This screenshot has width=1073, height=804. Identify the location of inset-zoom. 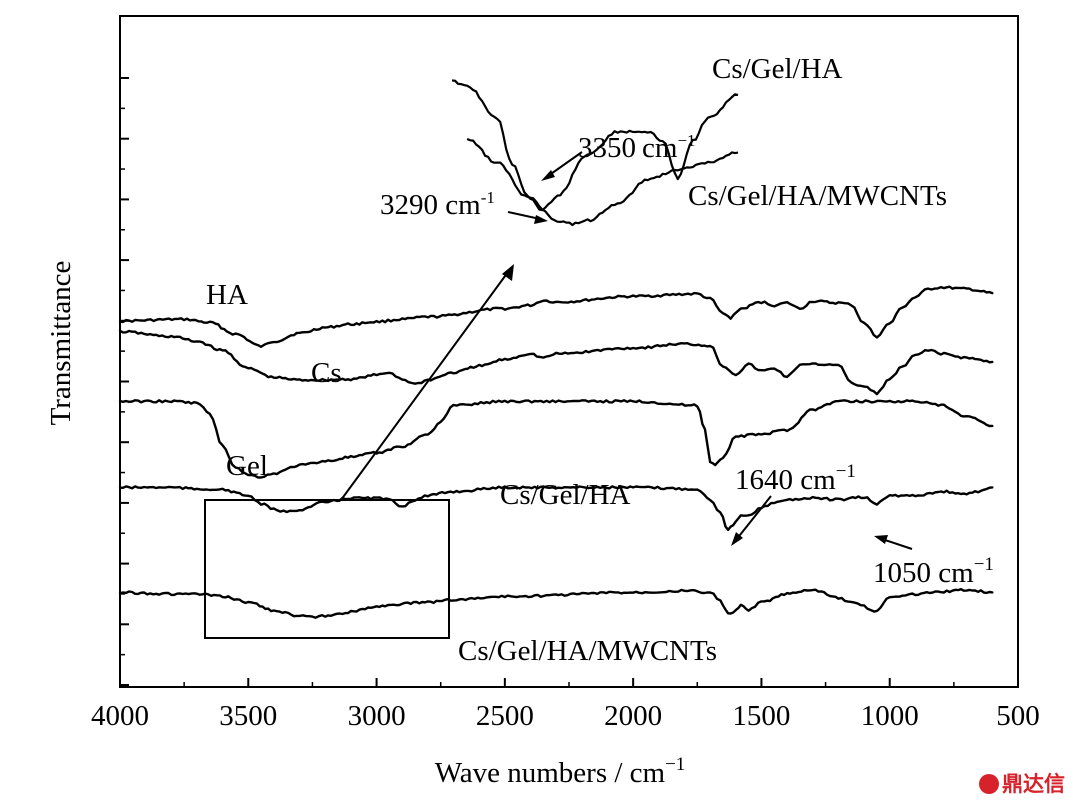
(595, 153).